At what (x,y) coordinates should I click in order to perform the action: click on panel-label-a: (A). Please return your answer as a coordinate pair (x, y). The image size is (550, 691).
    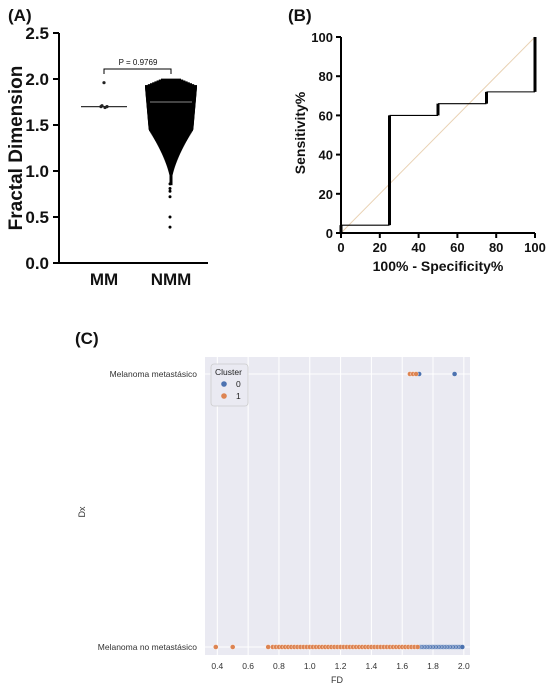
    Looking at the image, I should click on (20, 15).